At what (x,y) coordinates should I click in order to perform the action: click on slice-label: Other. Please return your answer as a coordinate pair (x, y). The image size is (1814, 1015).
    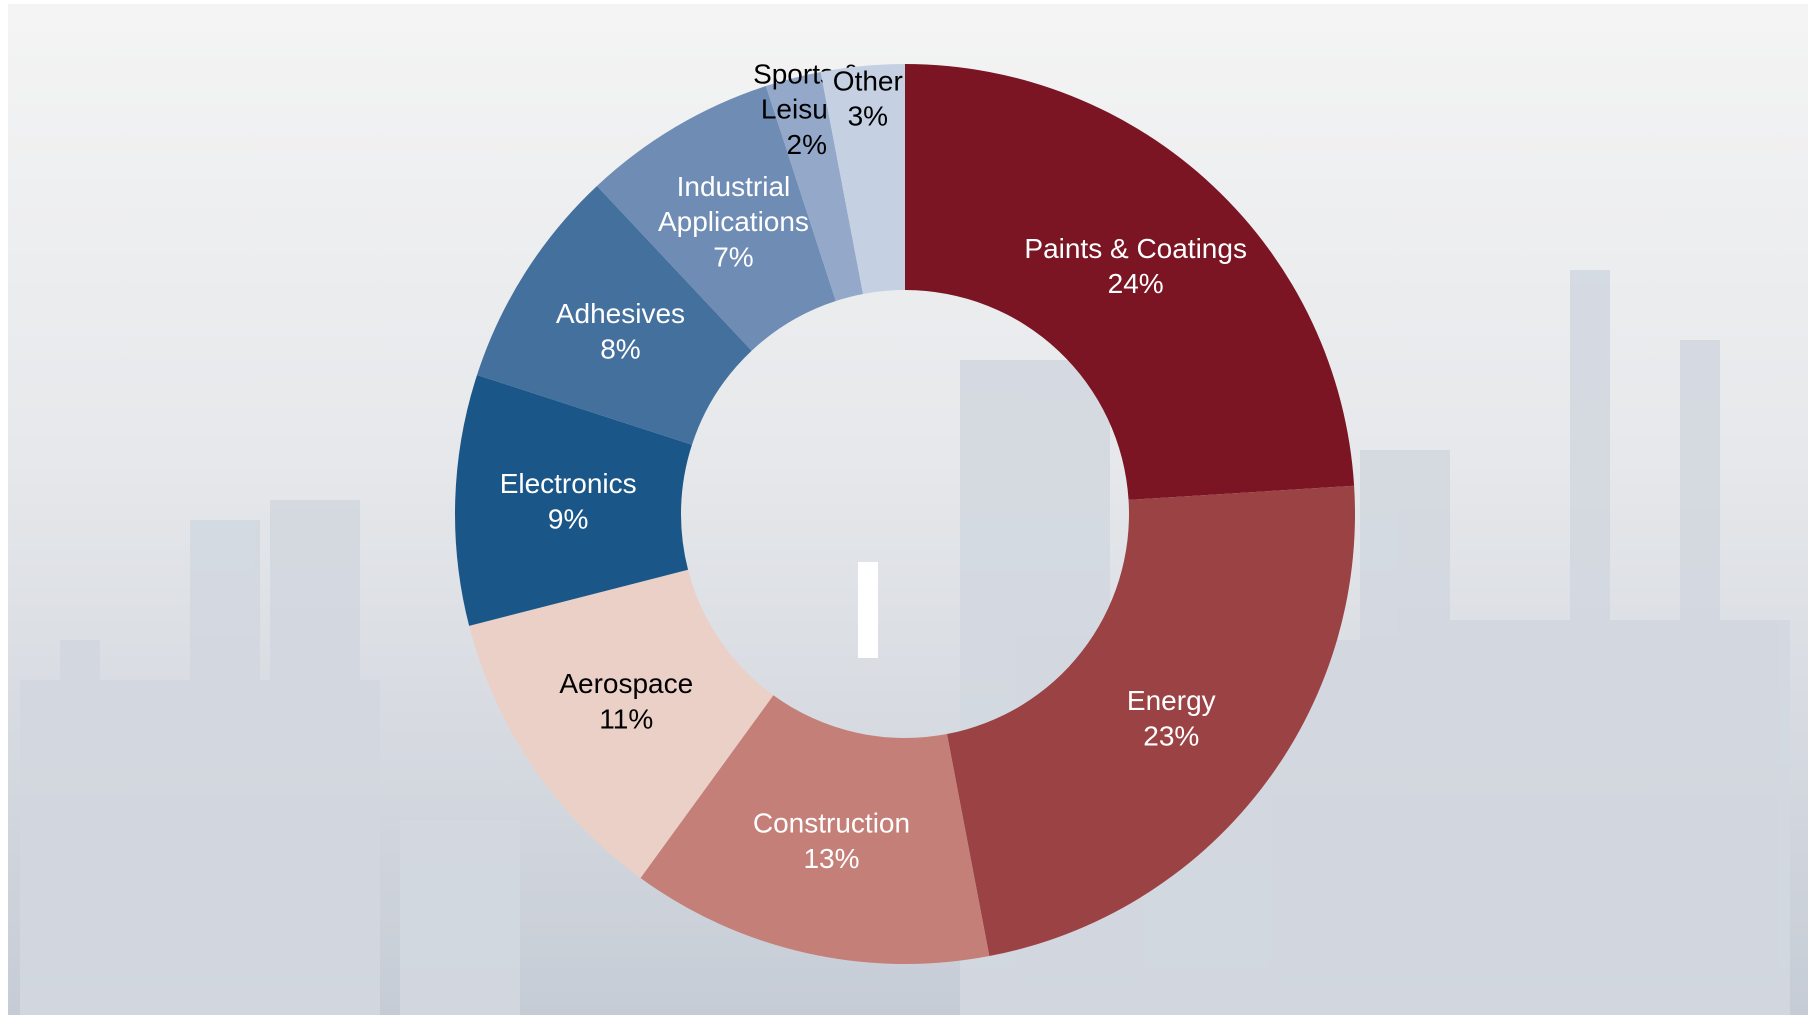
    Looking at the image, I should click on (868, 81).